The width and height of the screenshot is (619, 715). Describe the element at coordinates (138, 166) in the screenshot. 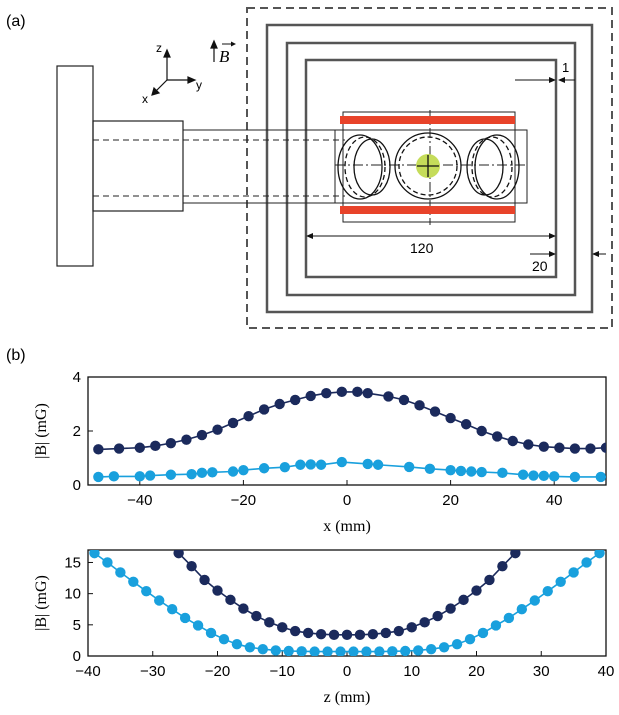

I see `flange` at that location.